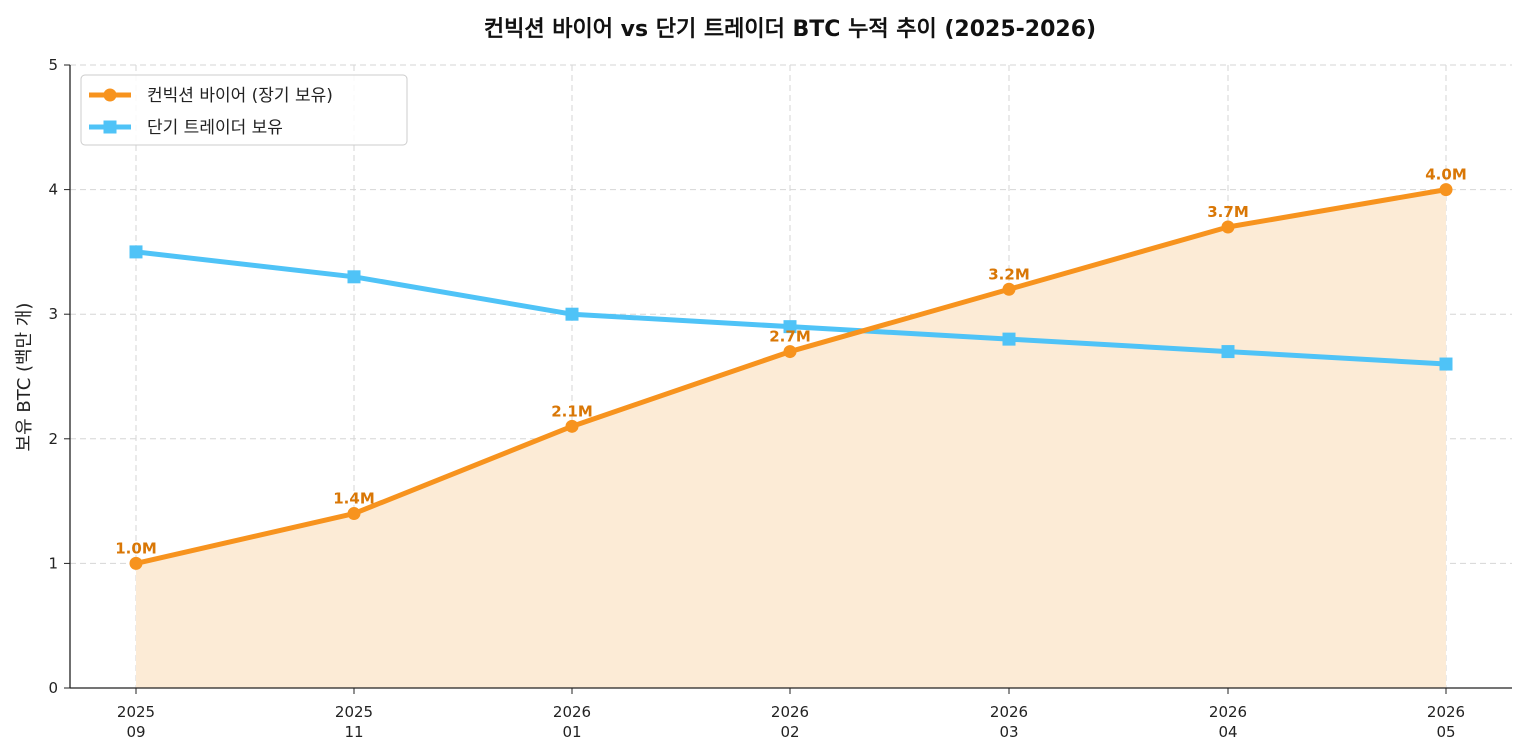  What do you see at coordinates (240, 96) in the screenshot?
I see `legend-entry: 컨빅션 바이어 (장기 보유)` at bounding box center [240, 96].